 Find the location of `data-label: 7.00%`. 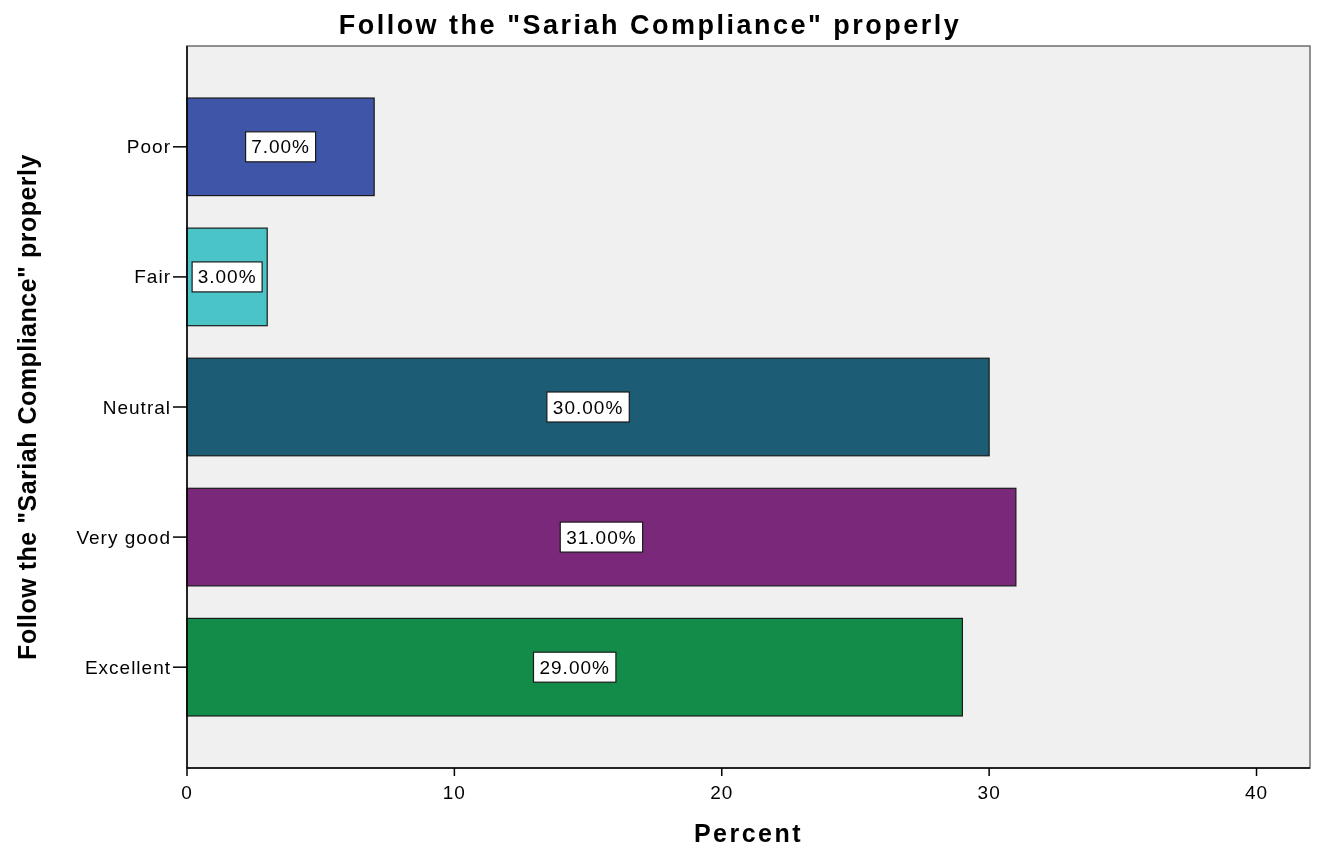

data-label: 7.00% is located at coordinates (281, 147).